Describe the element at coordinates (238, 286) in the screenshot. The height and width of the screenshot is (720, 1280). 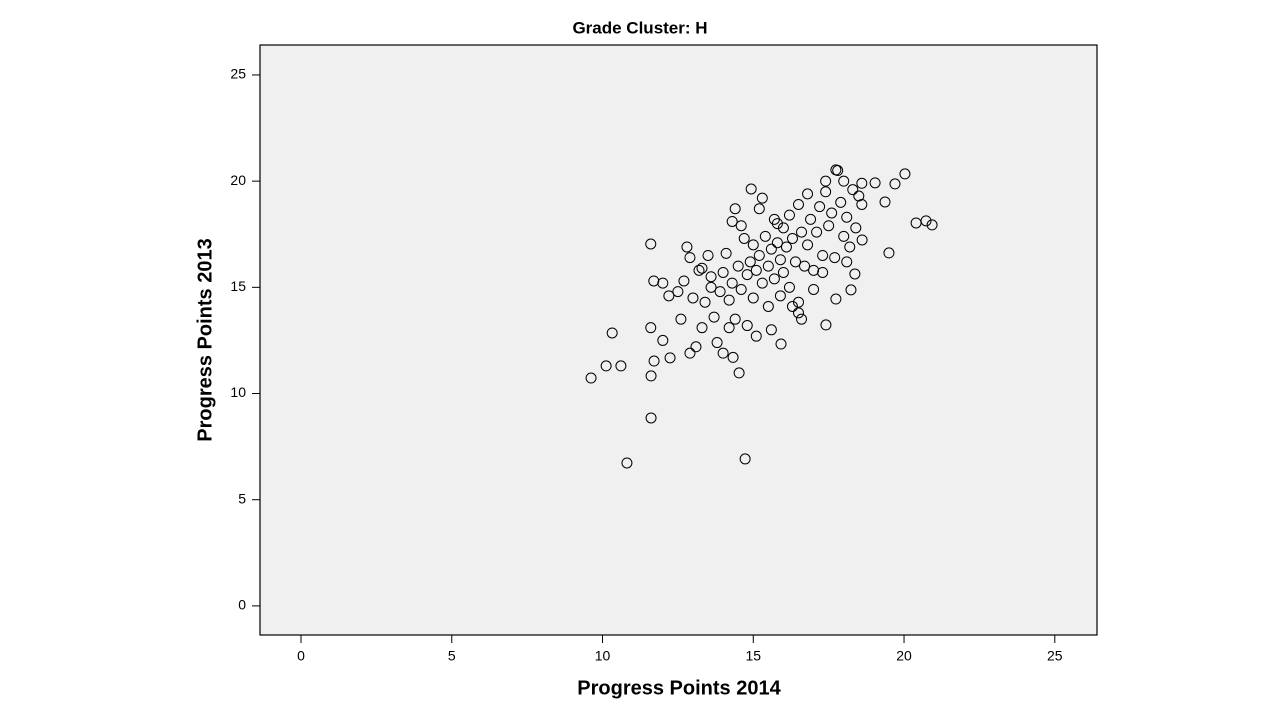
I see `y-tick-label: 15` at that location.